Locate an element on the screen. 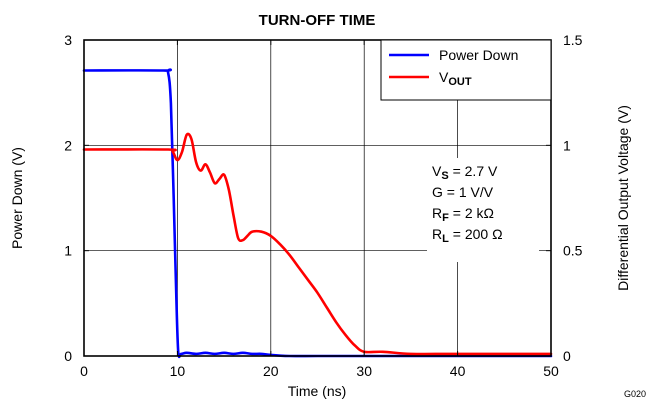 This screenshot has height=409, width=647. x-tick-label: 30 is located at coordinates (364, 371).